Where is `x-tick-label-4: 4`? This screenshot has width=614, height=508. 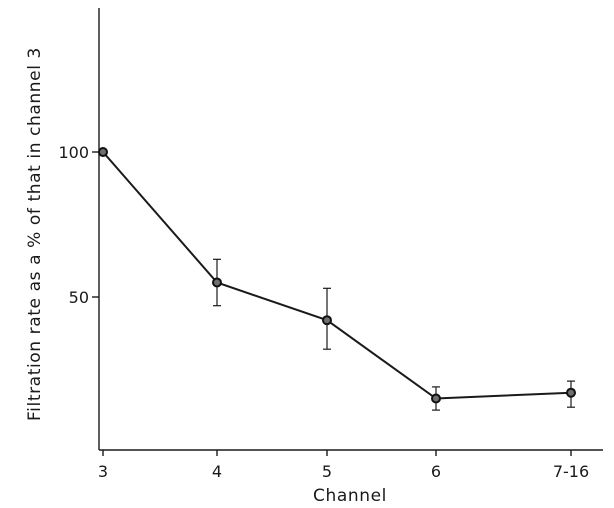
x-tick-label-4: 4 is located at coordinates (217, 471).